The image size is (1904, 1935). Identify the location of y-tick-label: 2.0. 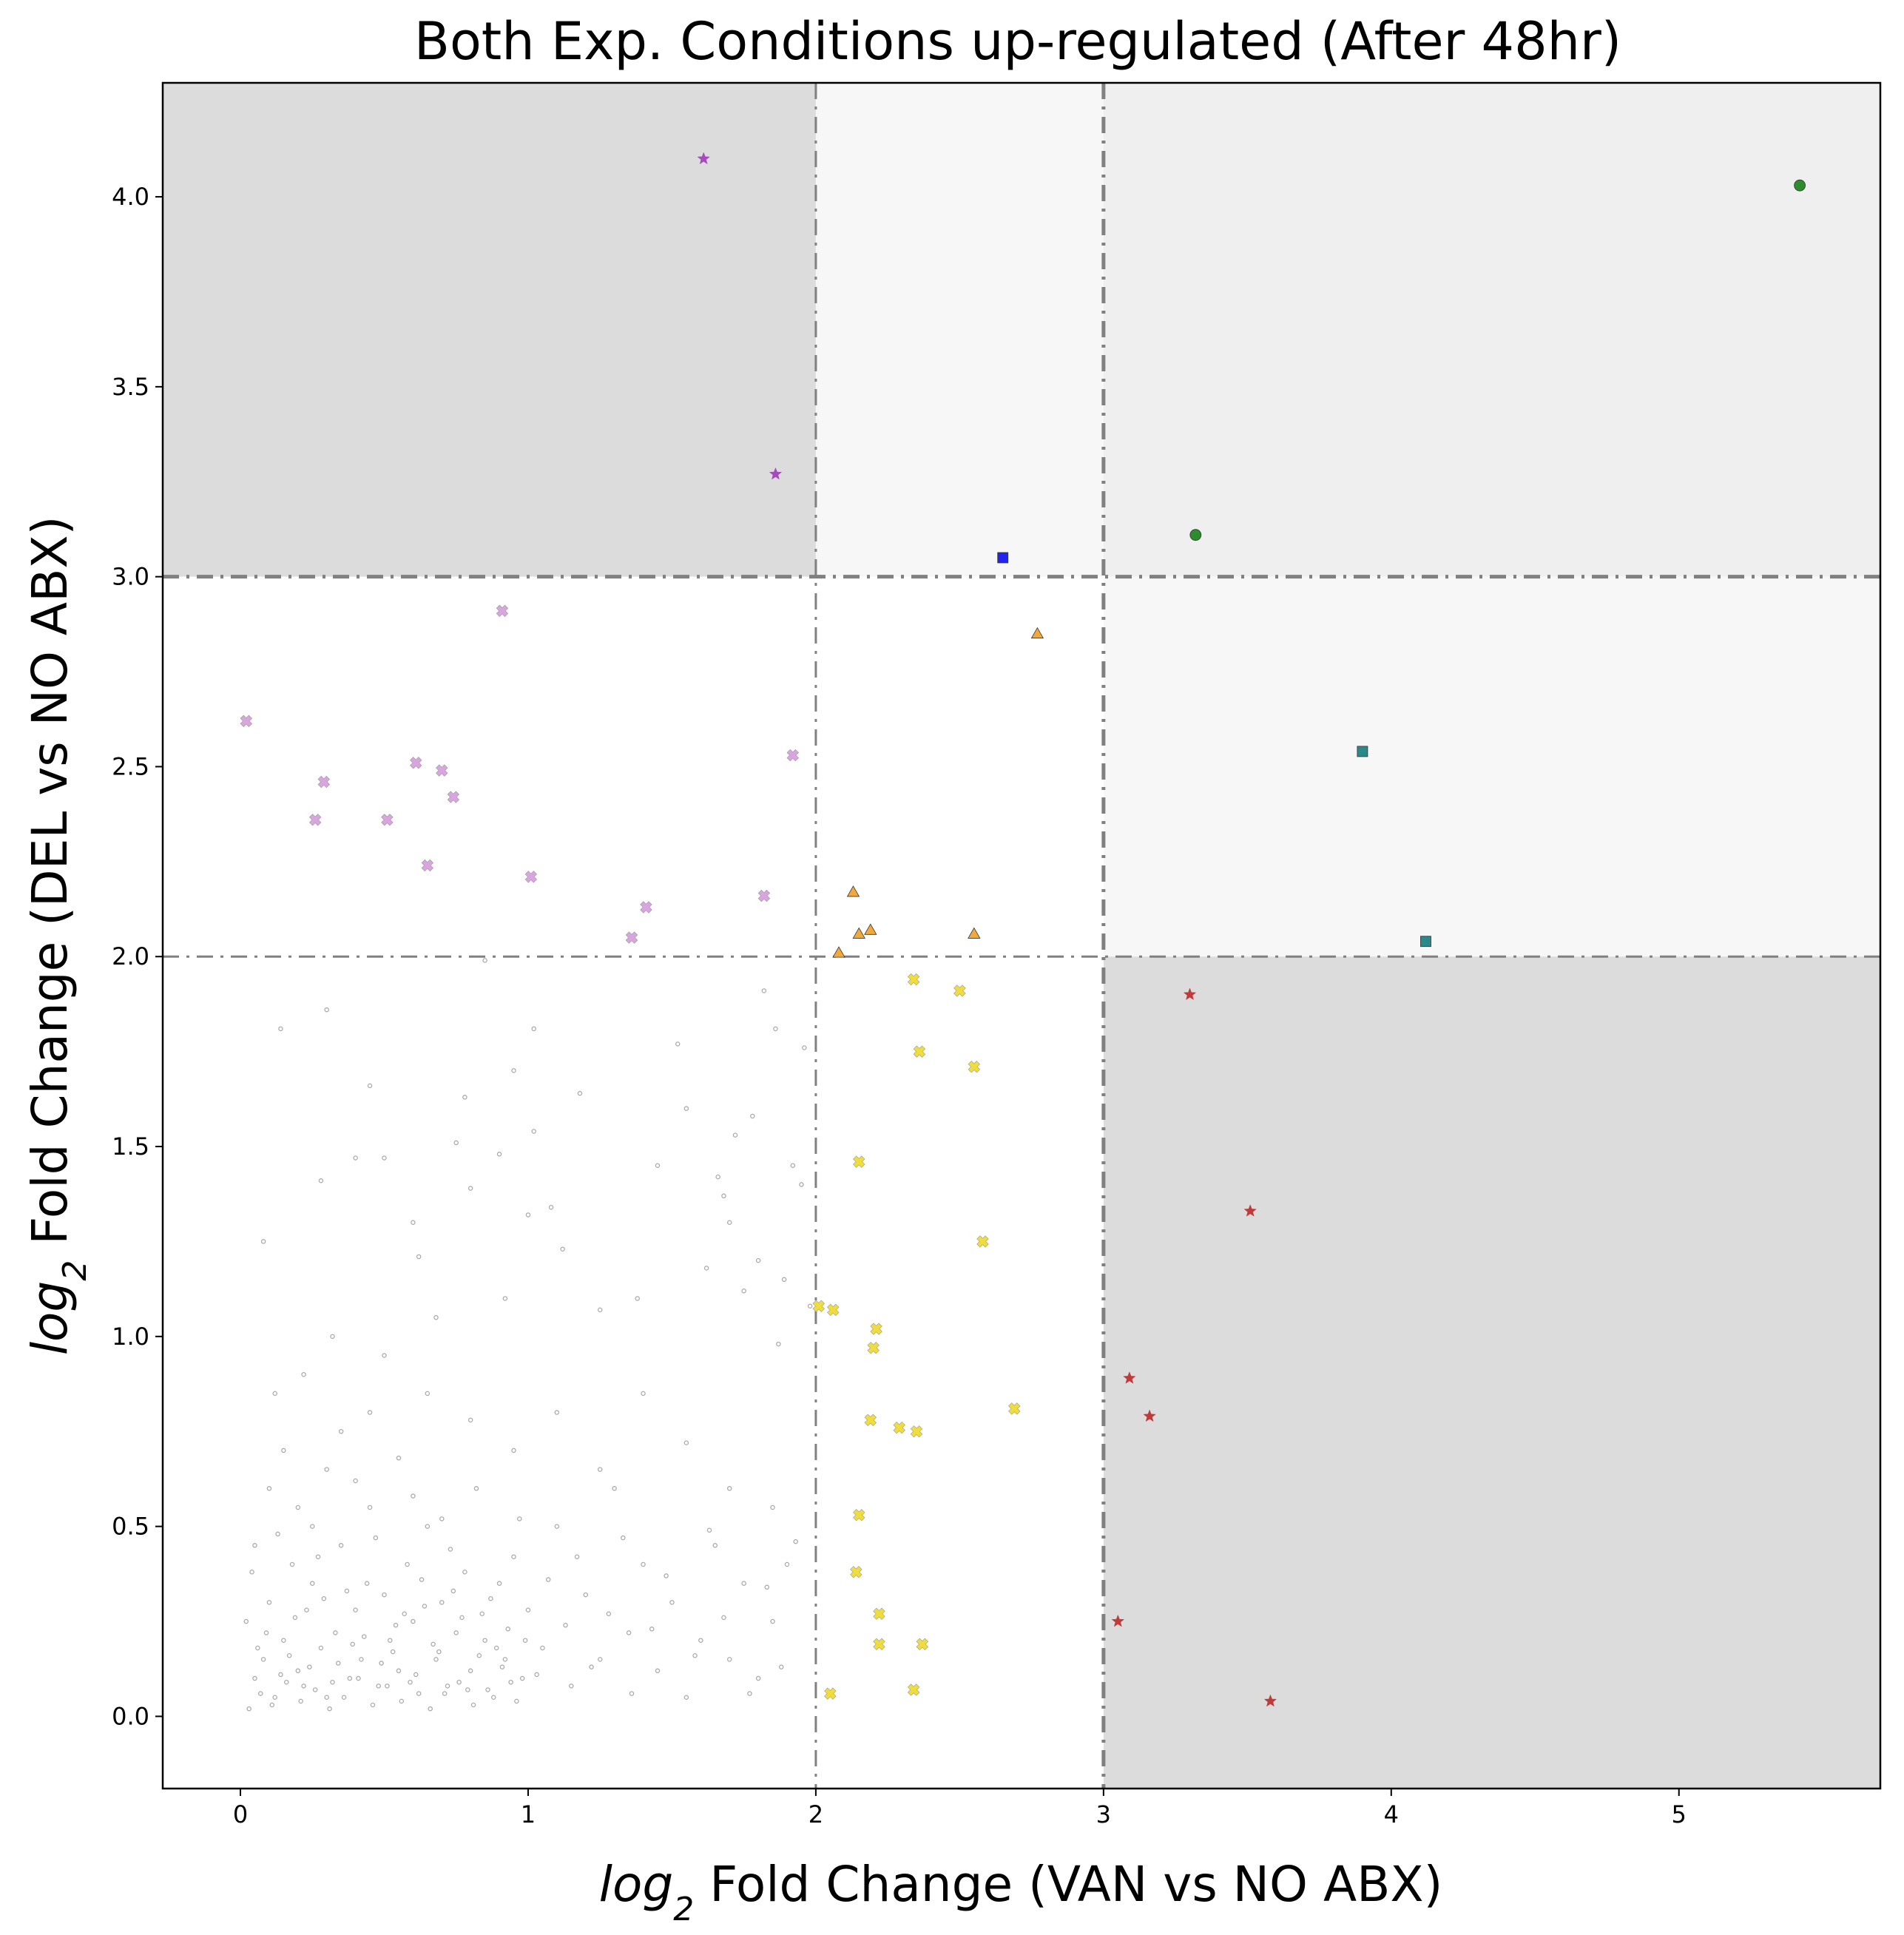
(130, 956).